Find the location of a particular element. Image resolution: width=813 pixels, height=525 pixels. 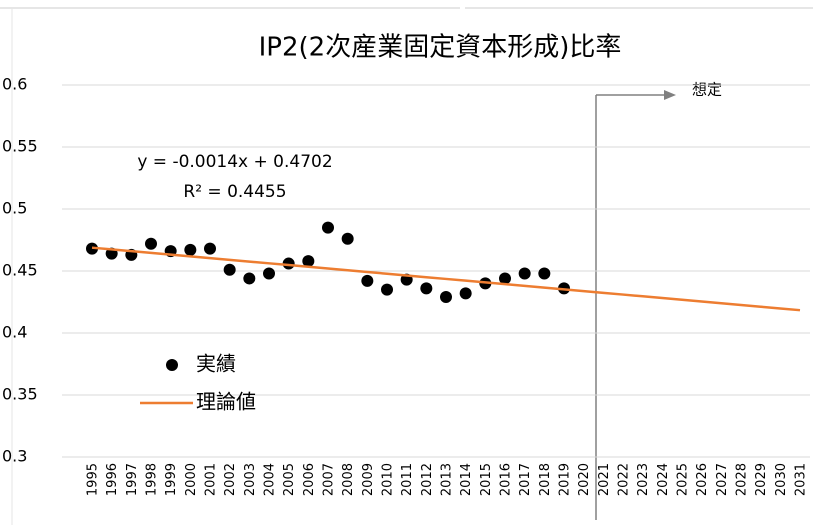

x-tick-label: 2010 is located at coordinates (388, 479).